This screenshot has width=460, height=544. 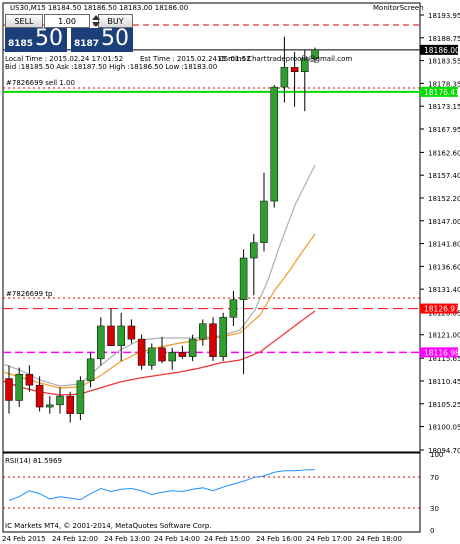 I want to click on buy-price-box: 8187 50, so click(x=102, y=39).